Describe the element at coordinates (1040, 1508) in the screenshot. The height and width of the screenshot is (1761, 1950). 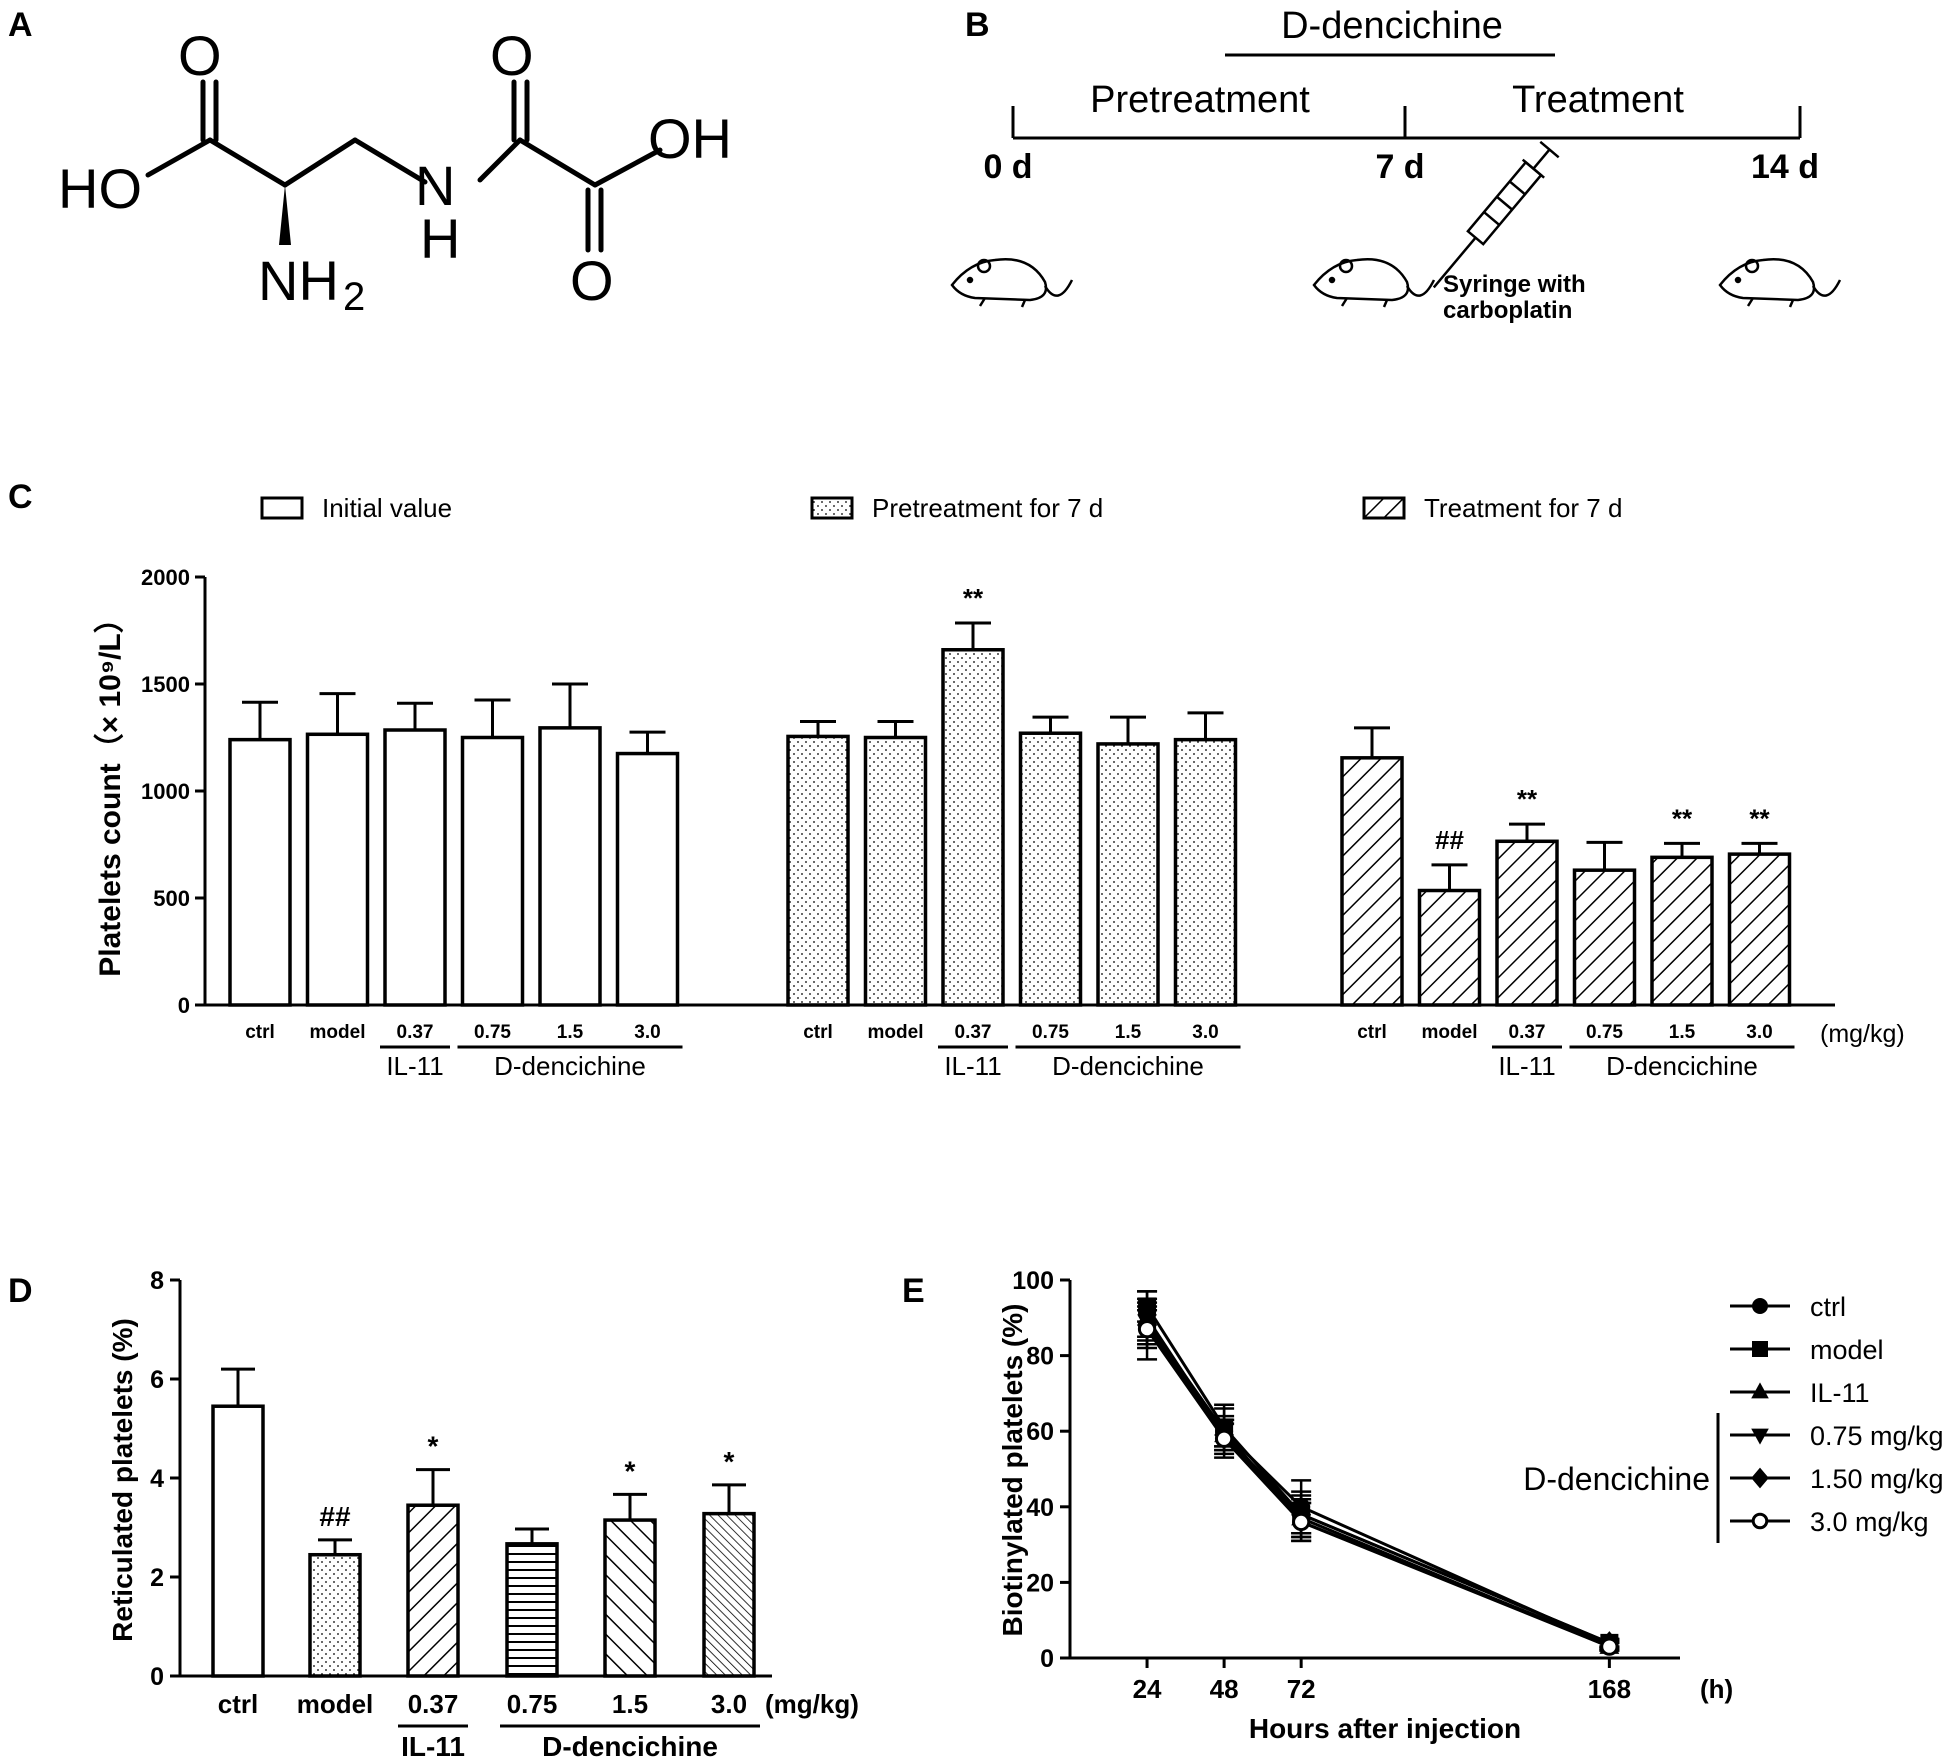
I see `y-tick-label: 40` at that location.